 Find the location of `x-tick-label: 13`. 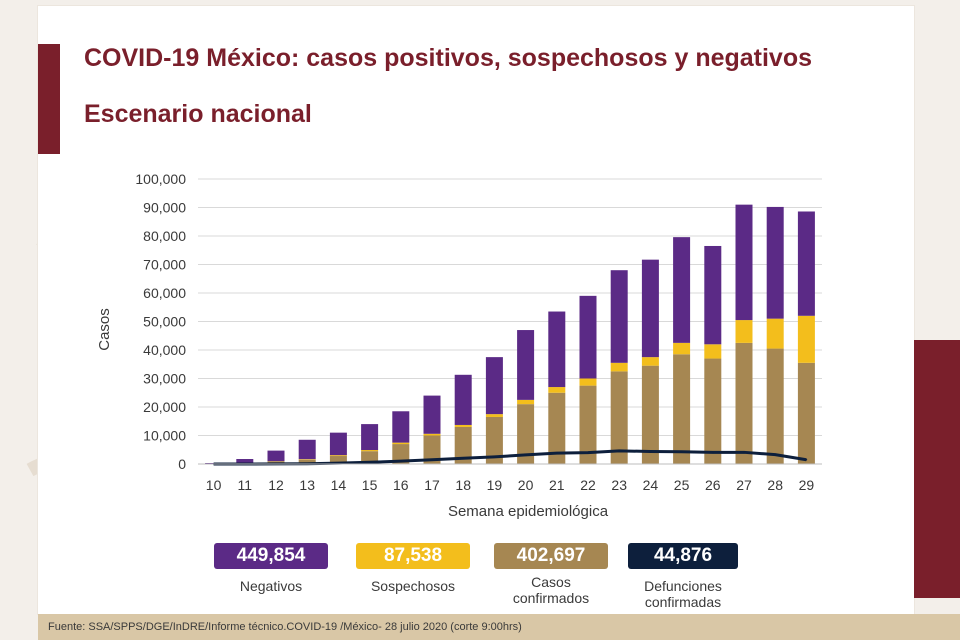

x-tick-label: 13 is located at coordinates (307, 485).